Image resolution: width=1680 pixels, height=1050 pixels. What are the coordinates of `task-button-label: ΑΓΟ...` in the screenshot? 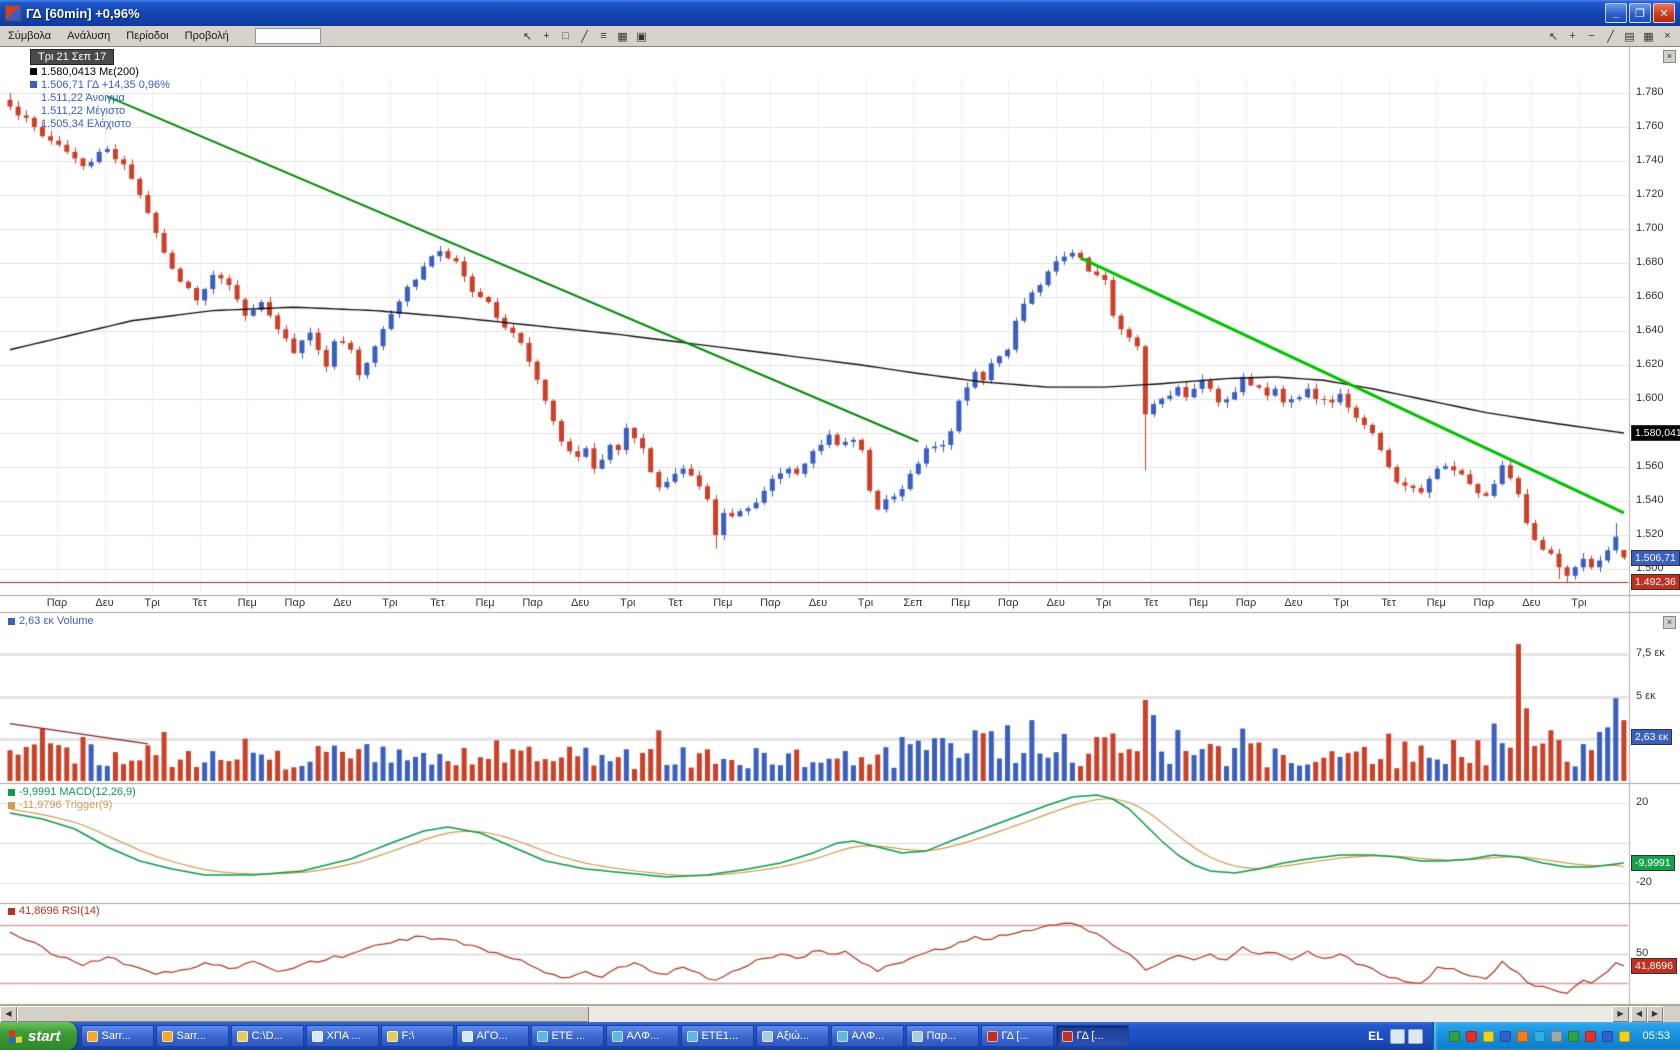 It's located at (492, 1036).